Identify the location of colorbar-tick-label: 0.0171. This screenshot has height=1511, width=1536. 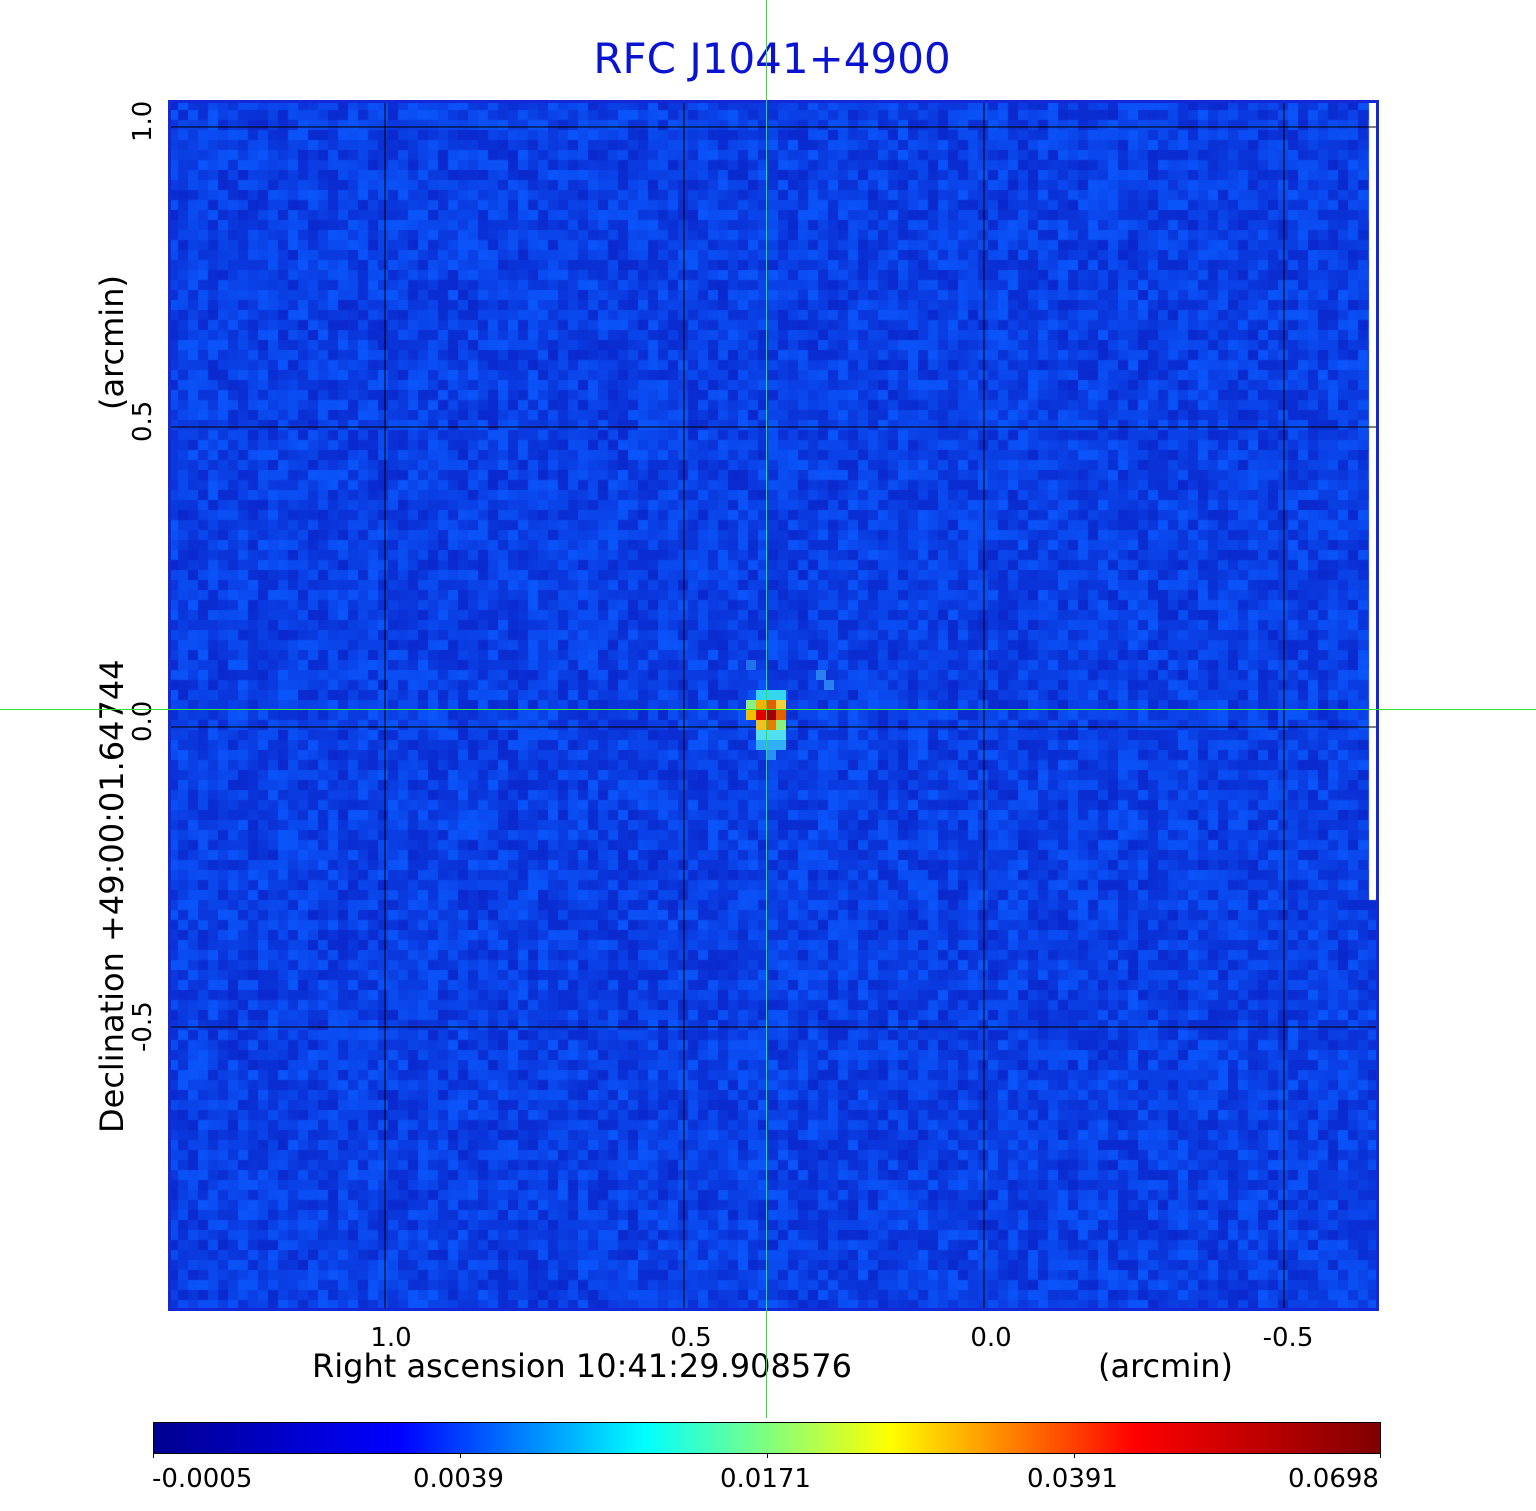
(765, 1479).